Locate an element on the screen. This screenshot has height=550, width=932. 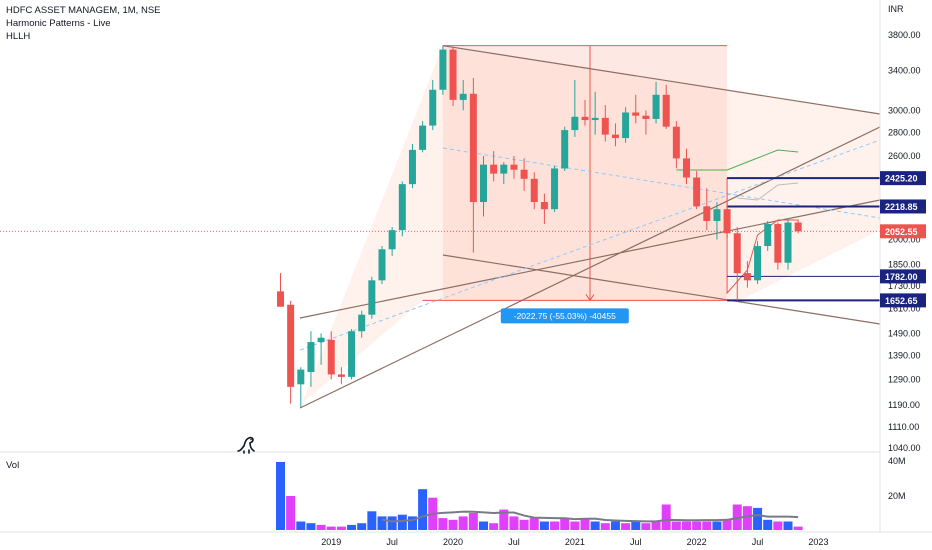
price-level-tag-label: 2052.55 is located at coordinates (901, 232).